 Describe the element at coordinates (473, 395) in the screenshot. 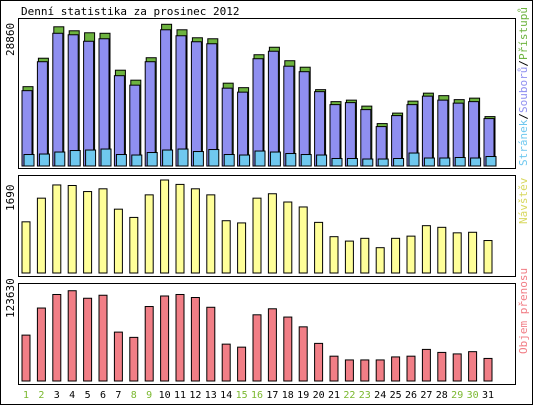

I see `day-label: 30` at that location.